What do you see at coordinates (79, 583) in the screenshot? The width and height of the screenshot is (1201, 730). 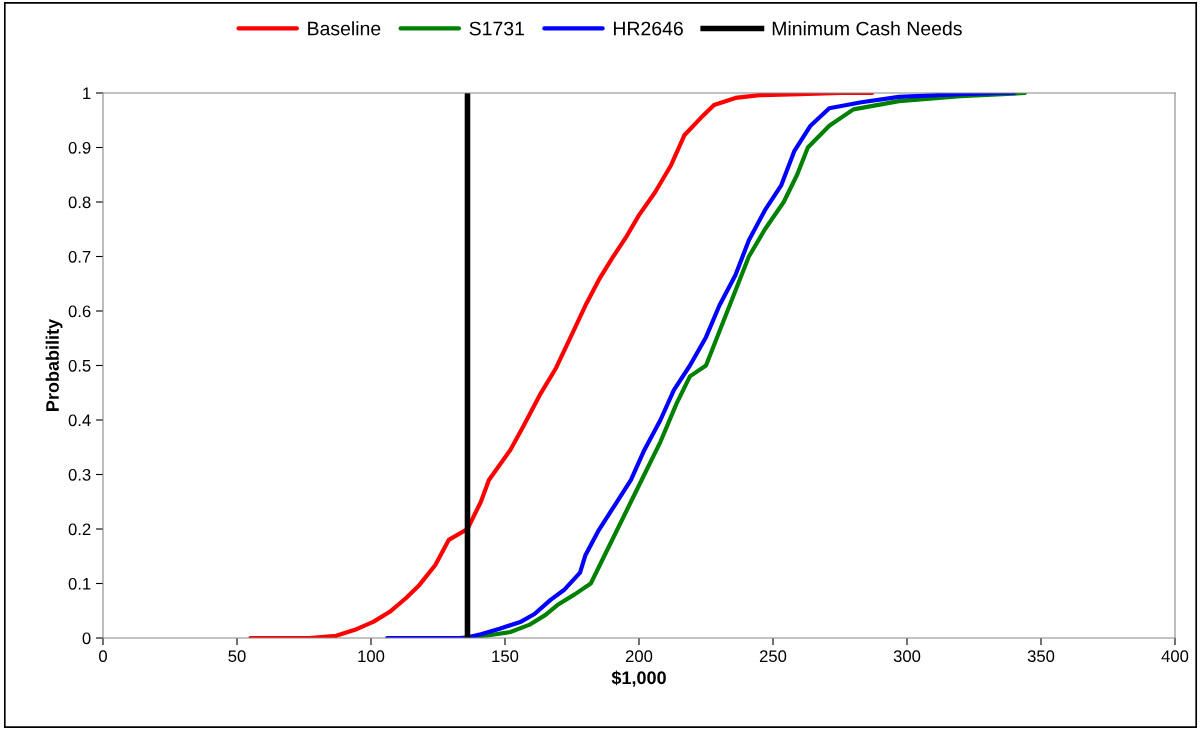 I see `y-tick-label: 0.1` at bounding box center [79, 583].